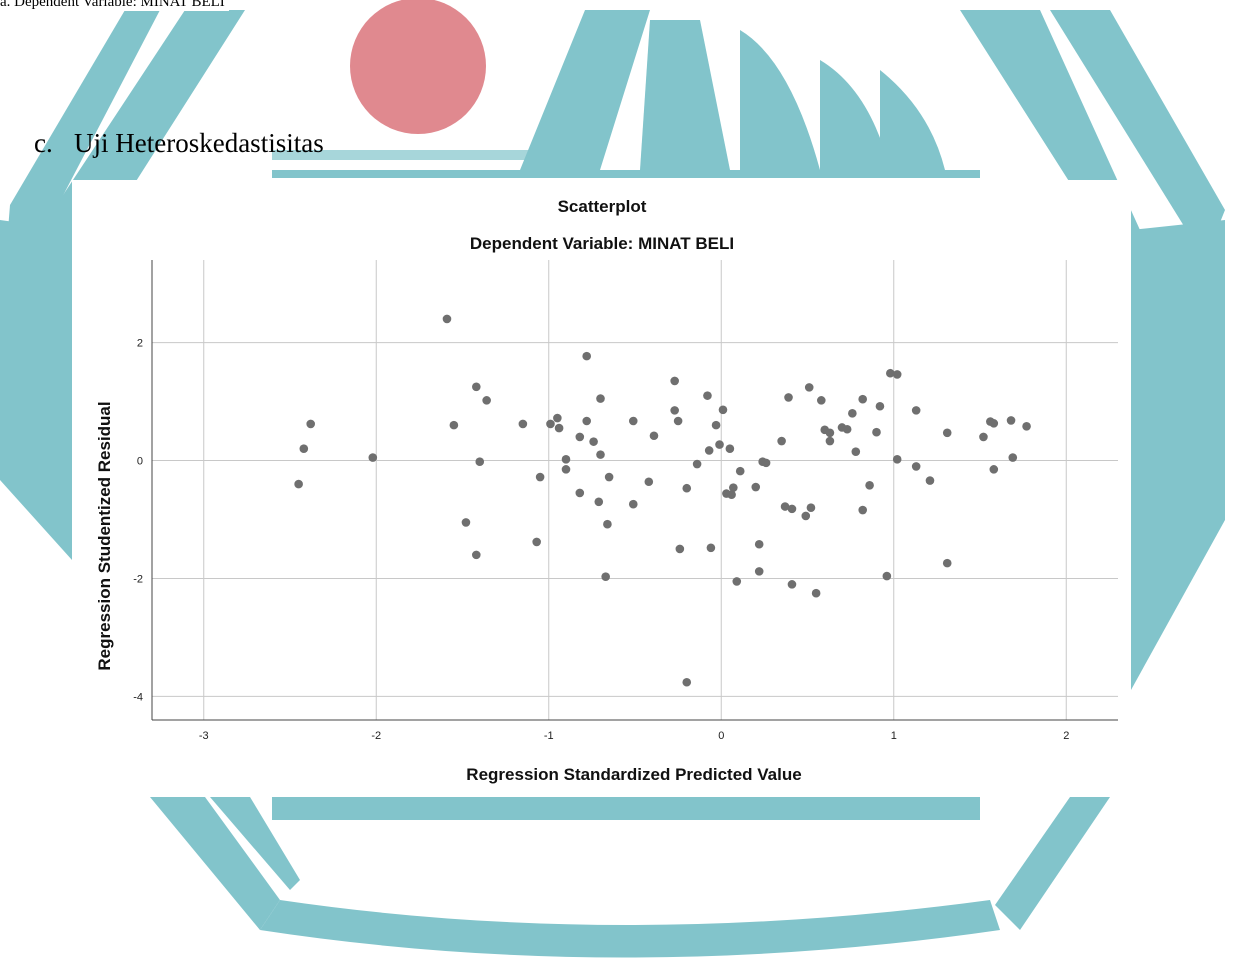  Describe the element at coordinates (602, 206) in the screenshot. I see `chart-title: Scatterplot` at that location.